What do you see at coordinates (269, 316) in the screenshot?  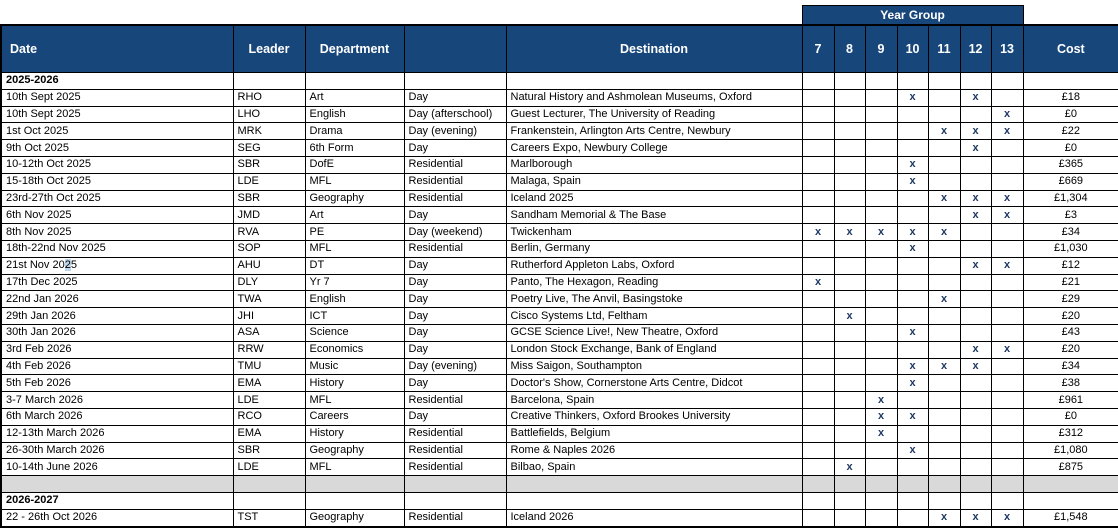 I see `leader-cell: JHI` at bounding box center [269, 316].